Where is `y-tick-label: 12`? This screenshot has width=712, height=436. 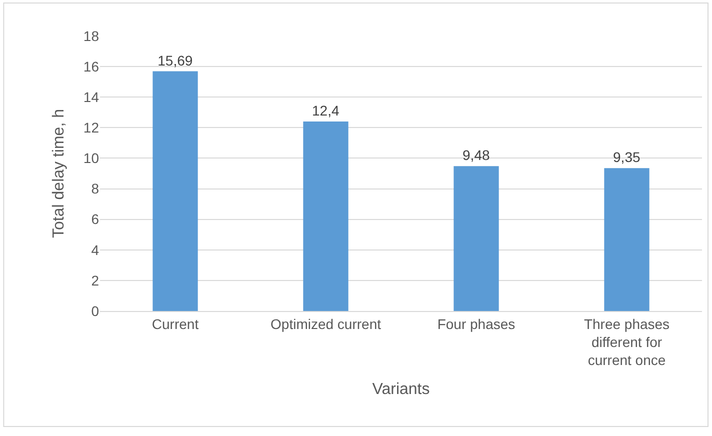 y-tick-label: 12 is located at coordinates (91, 128).